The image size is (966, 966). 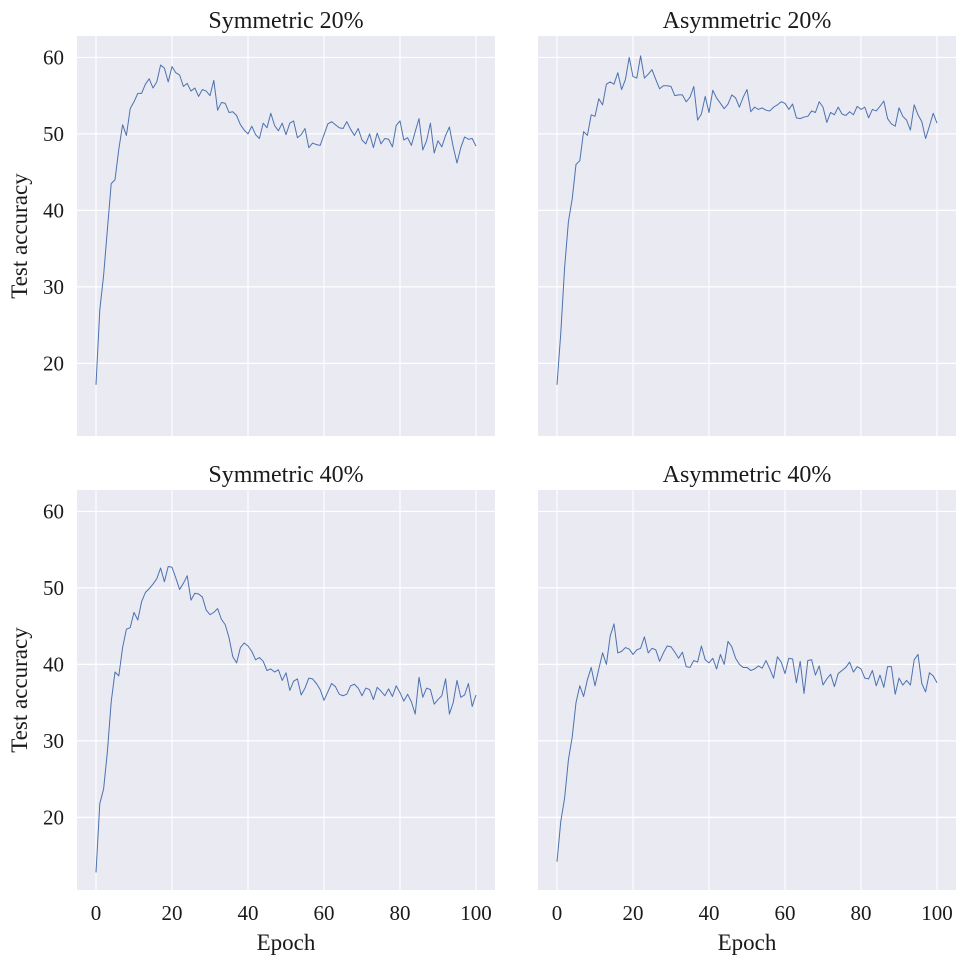 What do you see at coordinates (747, 475) in the screenshot?
I see `subplot-title: Asymmetric 40%` at bounding box center [747, 475].